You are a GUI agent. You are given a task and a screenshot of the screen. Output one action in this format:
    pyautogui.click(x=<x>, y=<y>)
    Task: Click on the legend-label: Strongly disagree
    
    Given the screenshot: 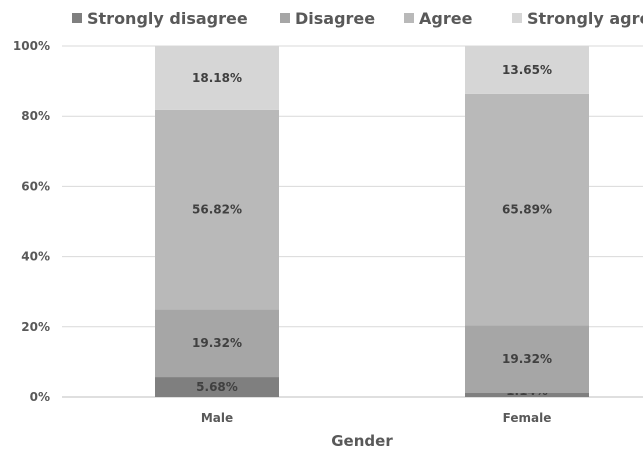 What is the action you would take?
    pyautogui.click(x=167, y=18)
    